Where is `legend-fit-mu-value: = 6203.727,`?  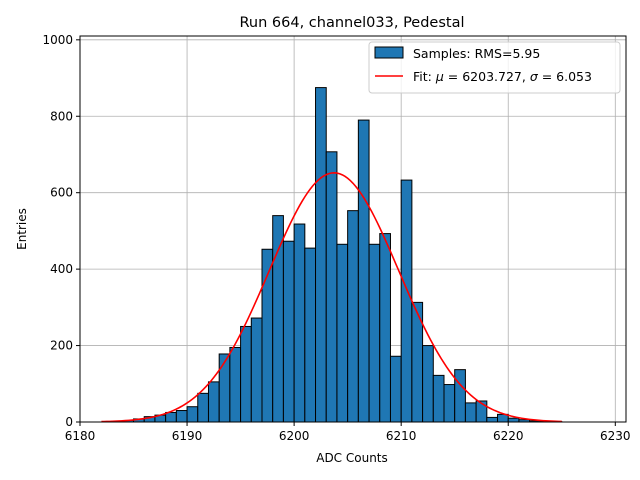
legend-fit-mu-value: = 6203.727, is located at coordinates (487, 76).